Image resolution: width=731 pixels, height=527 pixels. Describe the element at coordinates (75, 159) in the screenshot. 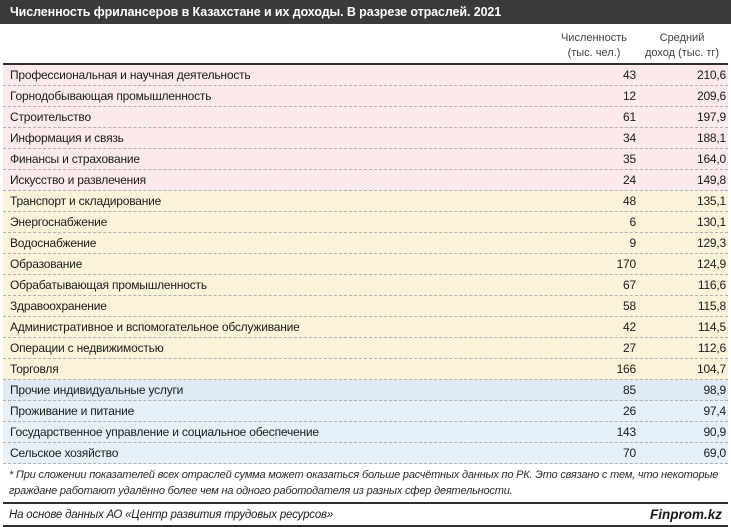

I see `row-label: Финансы и страхование` at that location.